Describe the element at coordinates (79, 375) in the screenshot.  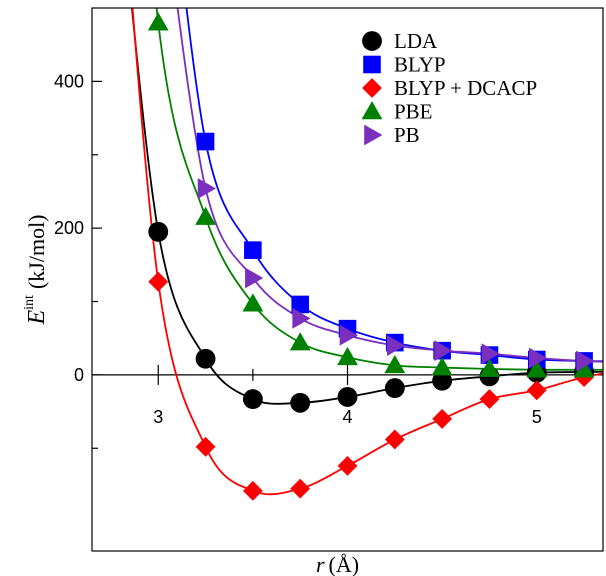
I see `y-tick-label: 0` at that location.